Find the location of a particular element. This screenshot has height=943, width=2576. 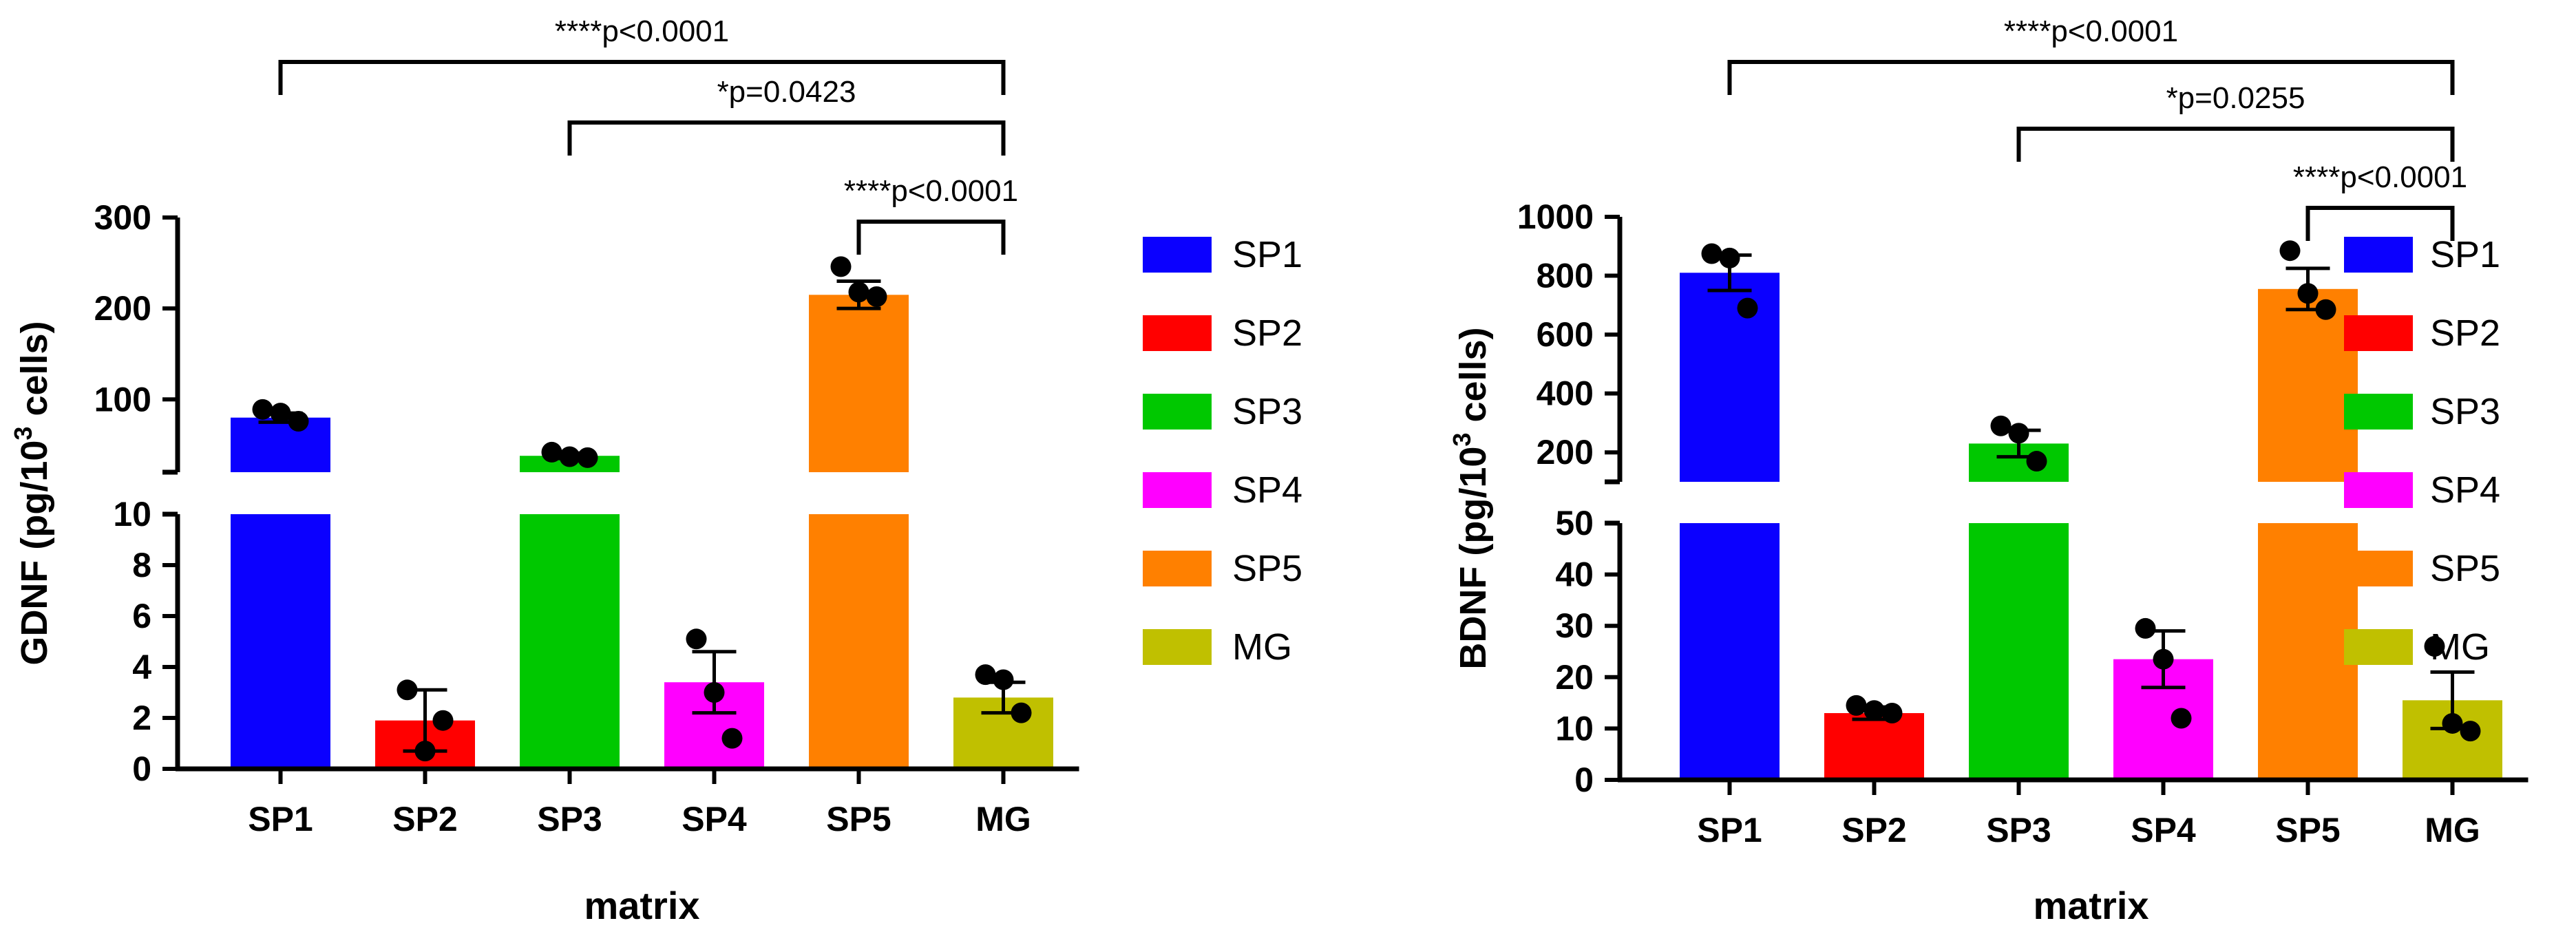

y-tick-label: 800 is located at coordinates (1566, 276).